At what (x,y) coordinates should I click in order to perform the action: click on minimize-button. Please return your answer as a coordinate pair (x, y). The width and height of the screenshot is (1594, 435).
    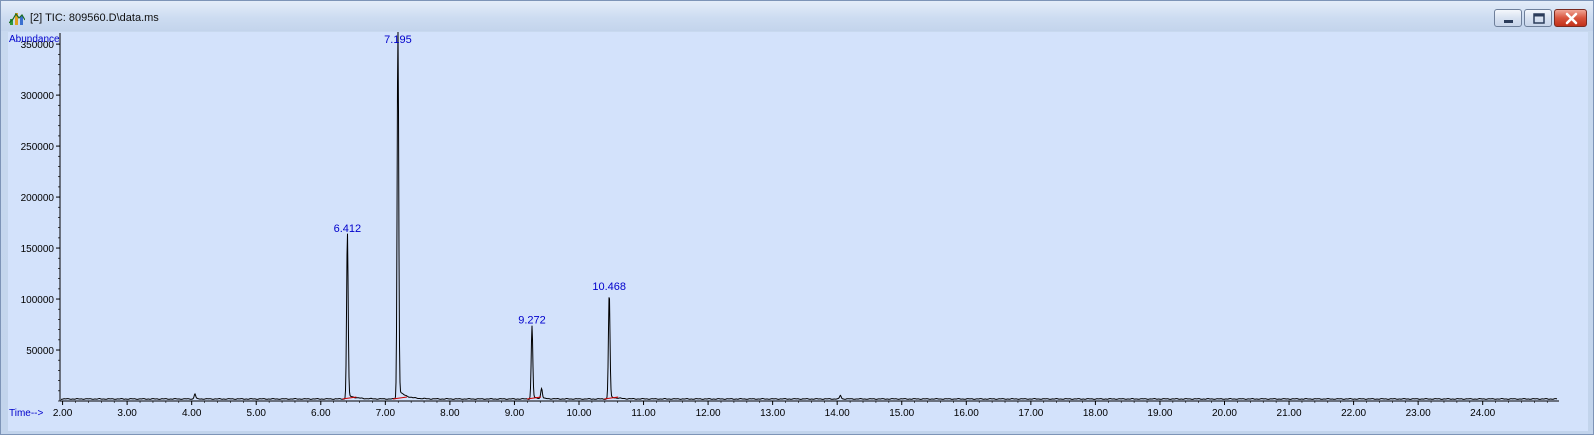
    Looking at the image, I should click on (1508, 18).